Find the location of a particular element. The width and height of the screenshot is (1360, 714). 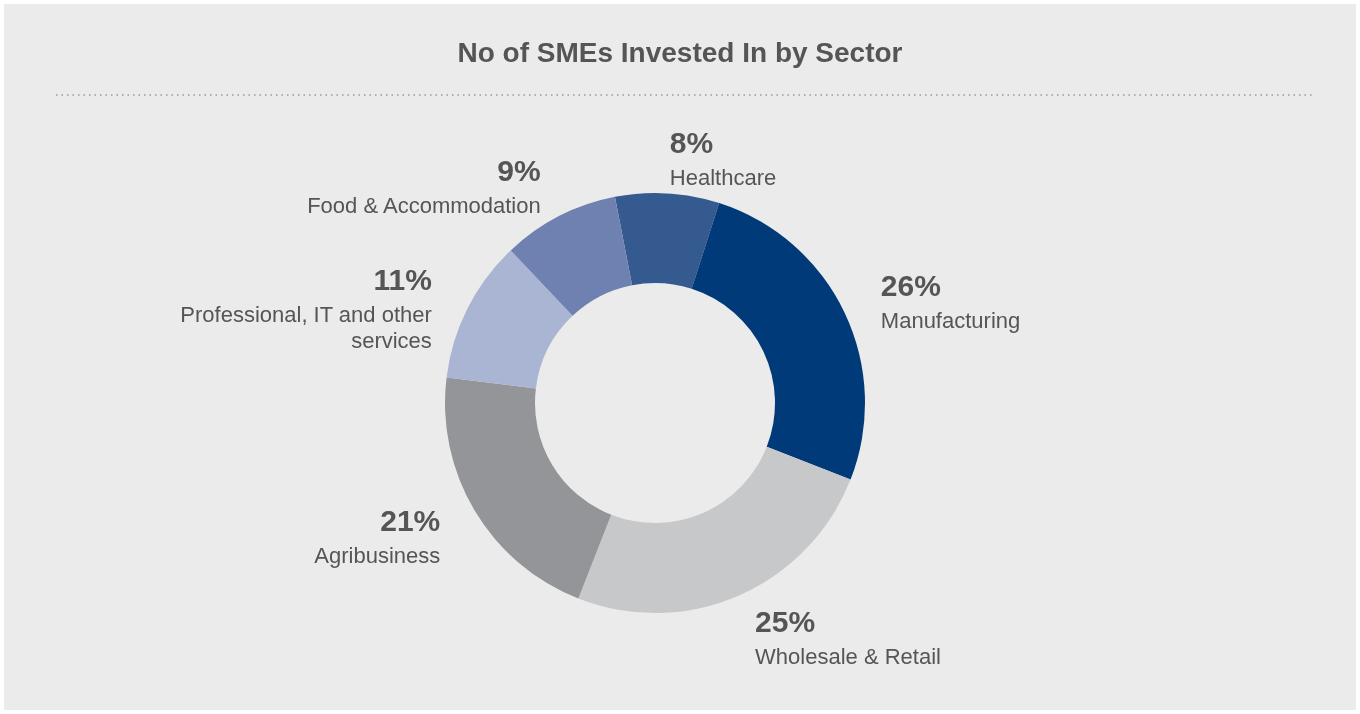

data-label: 8% is located at coordinates (691, 143).